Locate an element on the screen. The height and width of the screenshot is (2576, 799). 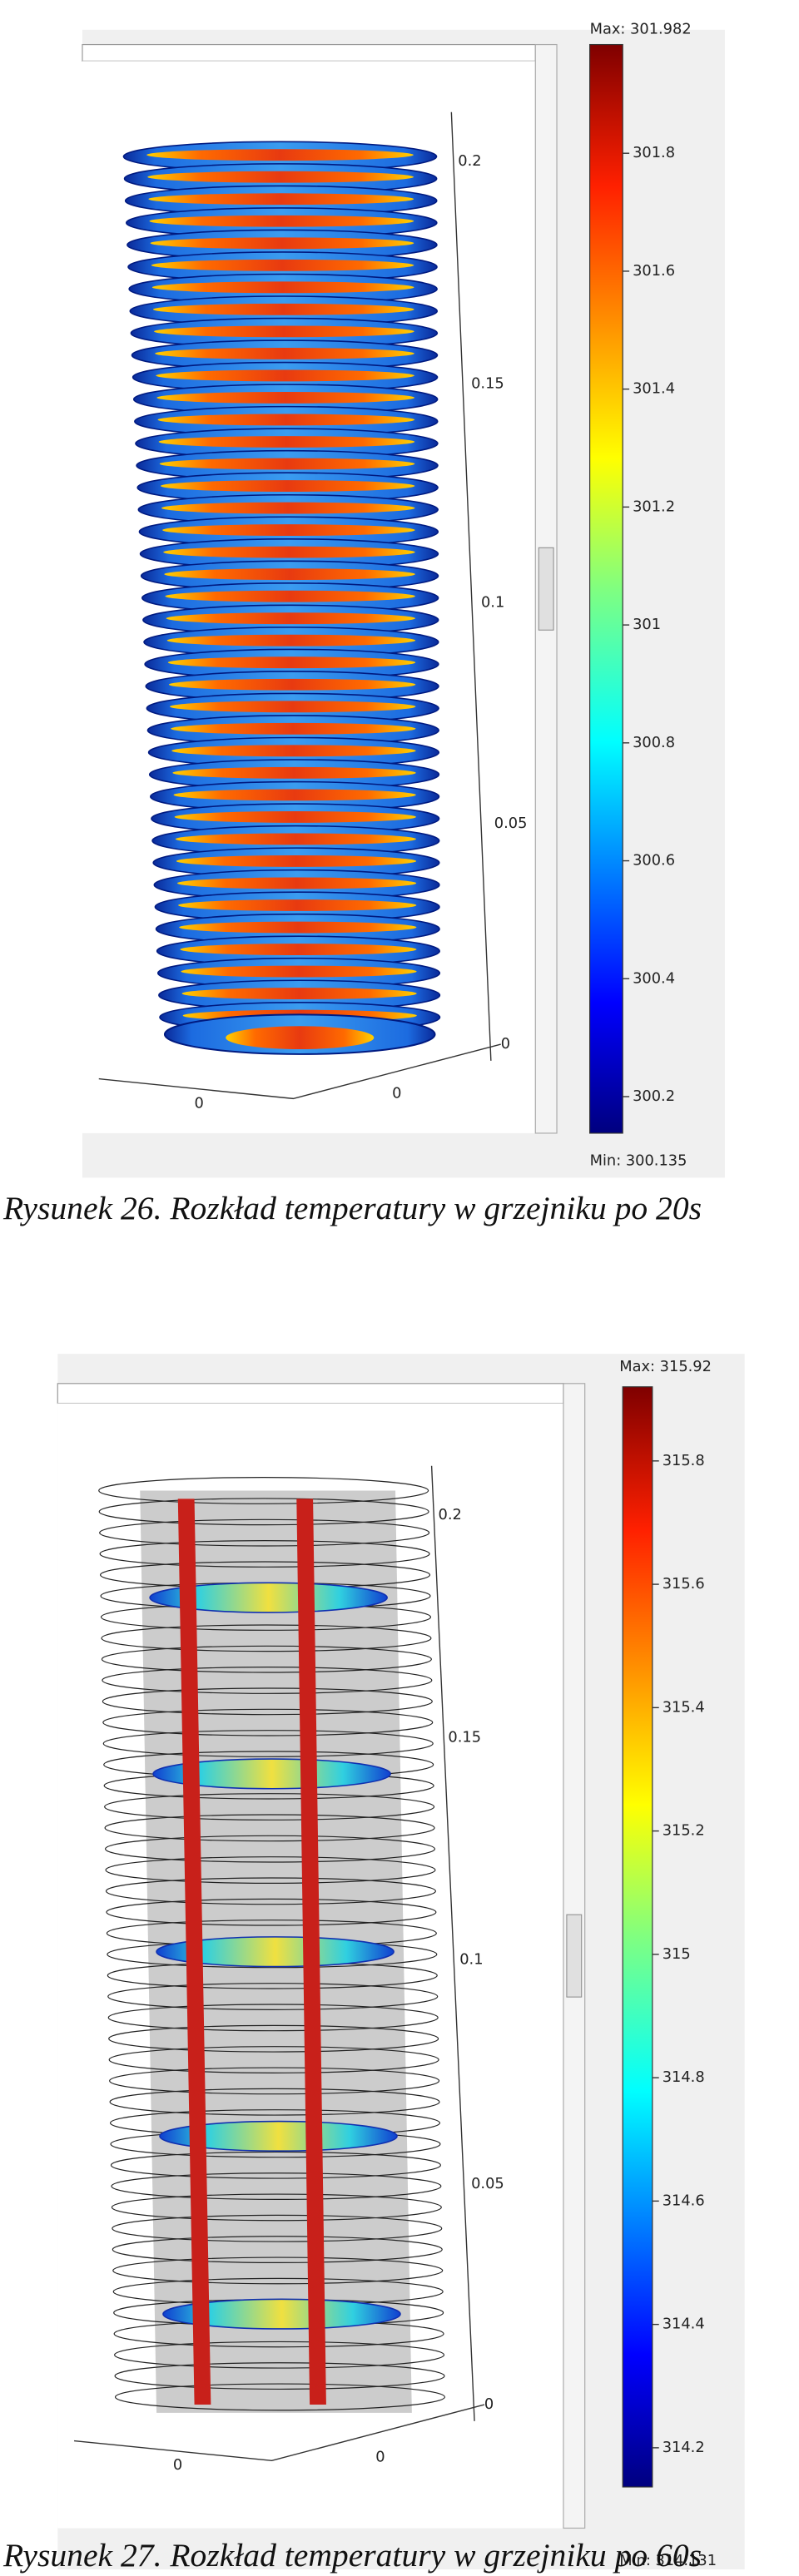
colorbar-tick-label: 314.6 is located at coordinates (684, 2201).